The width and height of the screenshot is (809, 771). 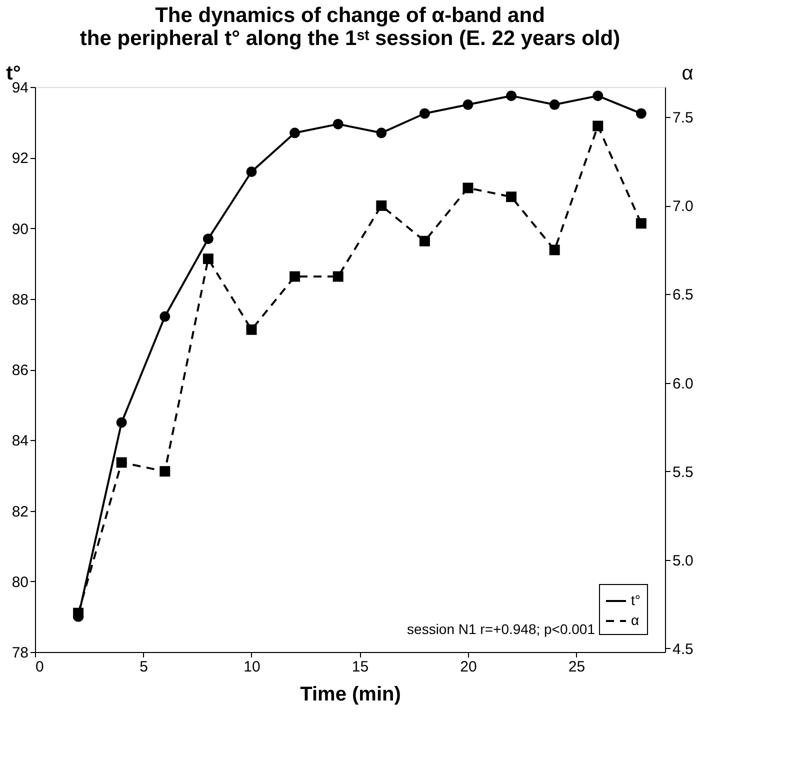 What do you see at coordinates (20, 441) in the screenshot?
I see `y-tick-label: 84` at bounding box center [20, 441].